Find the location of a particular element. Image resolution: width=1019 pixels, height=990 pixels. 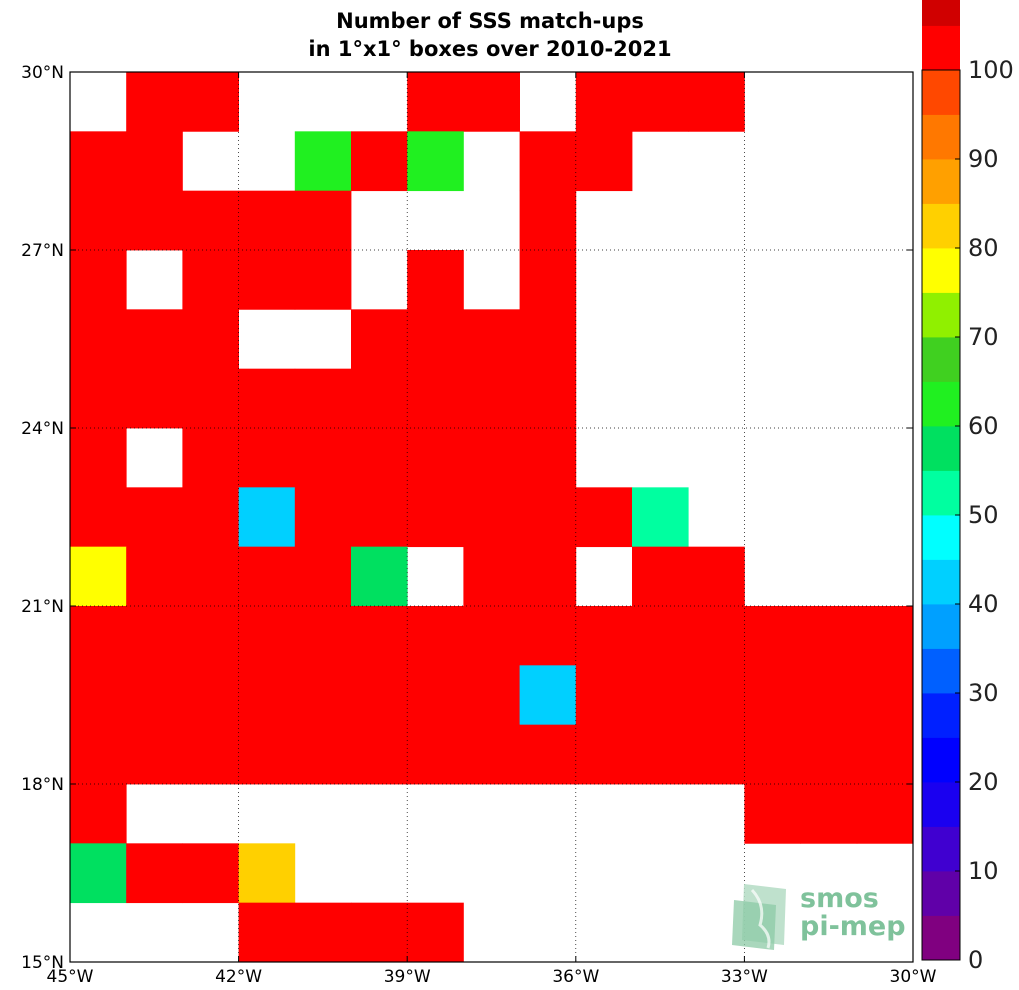

logo-text-pi-mep: pi-mep is located at coordinates (853, 926).